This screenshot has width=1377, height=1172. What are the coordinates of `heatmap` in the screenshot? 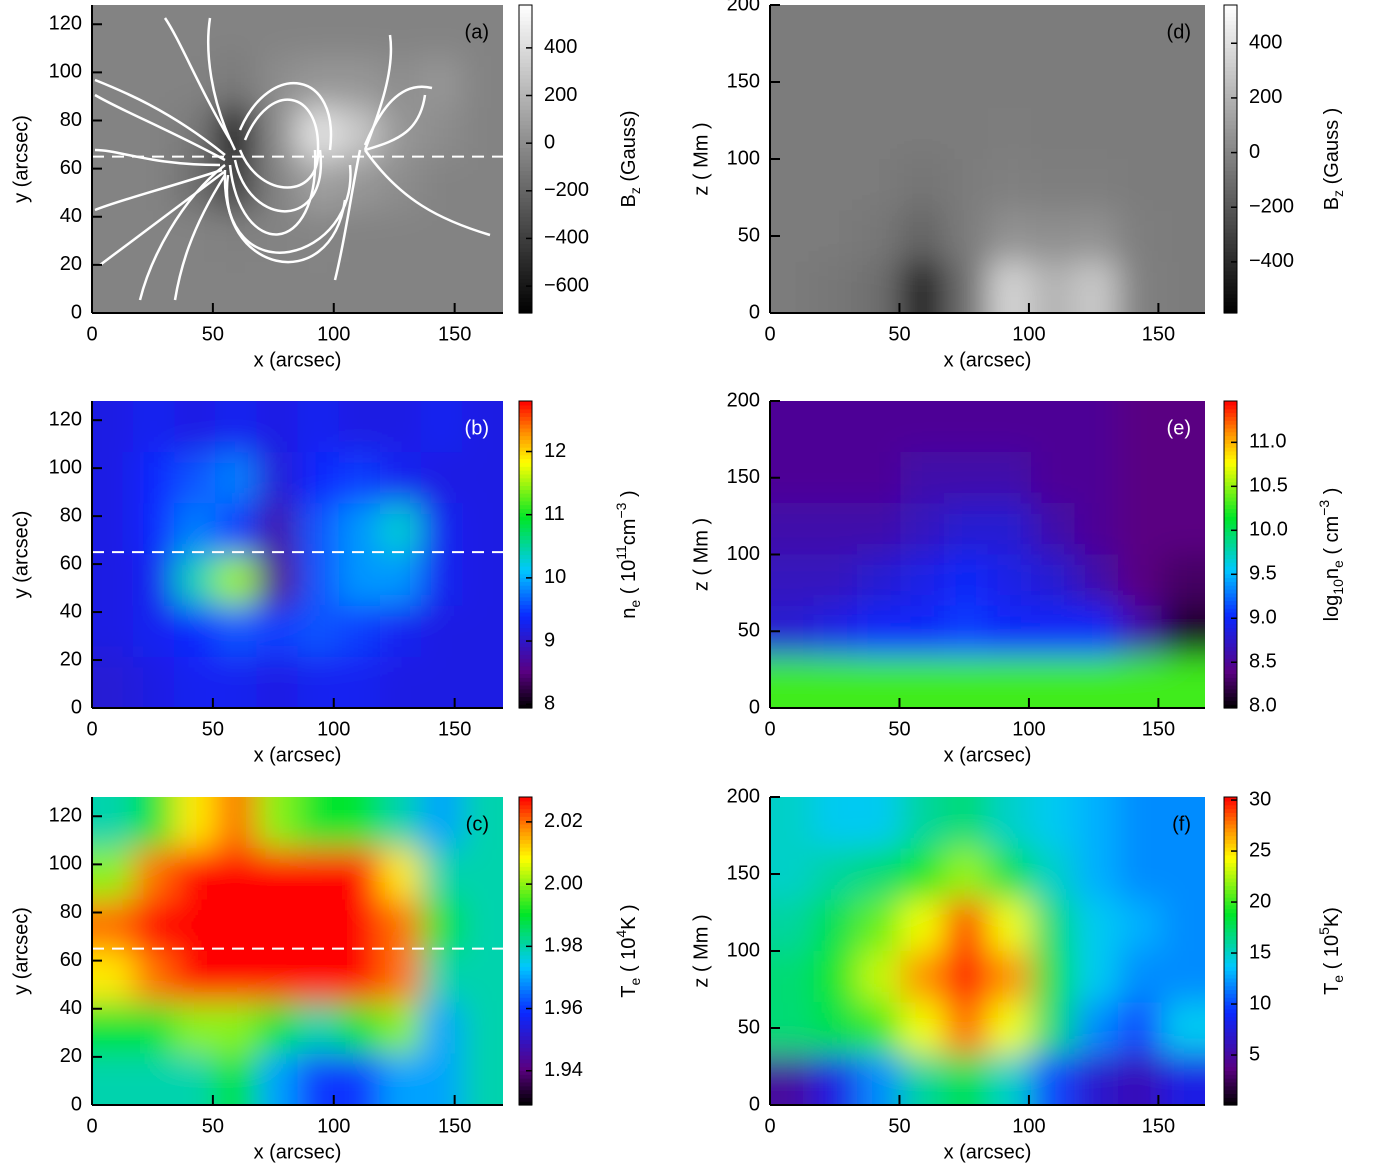 It's located at (297, 554).